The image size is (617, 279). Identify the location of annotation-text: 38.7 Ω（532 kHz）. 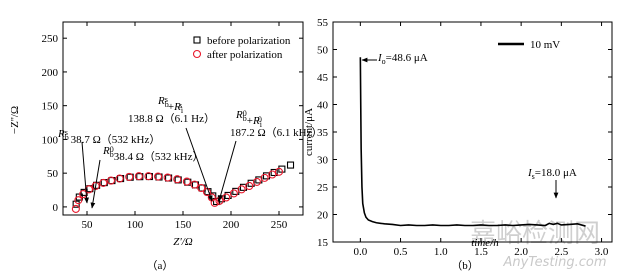
(114, 139).